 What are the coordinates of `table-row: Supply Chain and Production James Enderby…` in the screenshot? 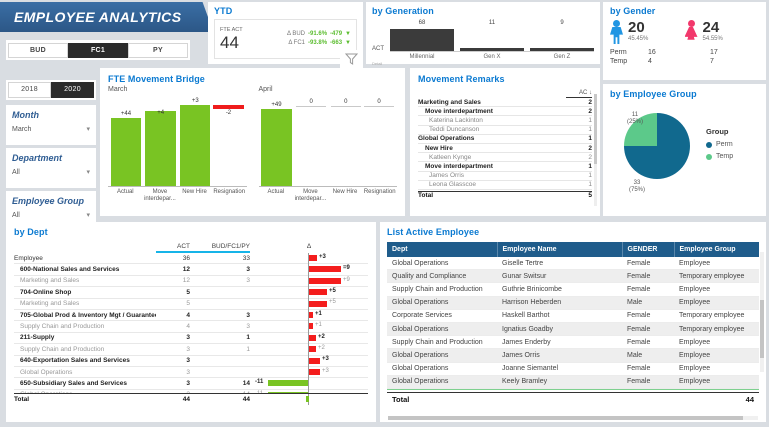 It's located at (573, 342).